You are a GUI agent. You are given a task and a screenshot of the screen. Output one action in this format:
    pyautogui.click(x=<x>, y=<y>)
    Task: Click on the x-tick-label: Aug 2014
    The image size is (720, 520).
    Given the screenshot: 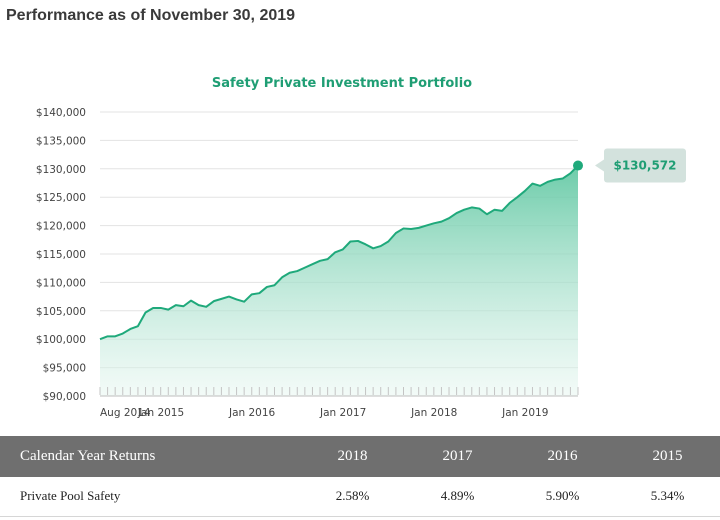 What is the action you would take?
    pyautogui.click(x=125, y=413)
    